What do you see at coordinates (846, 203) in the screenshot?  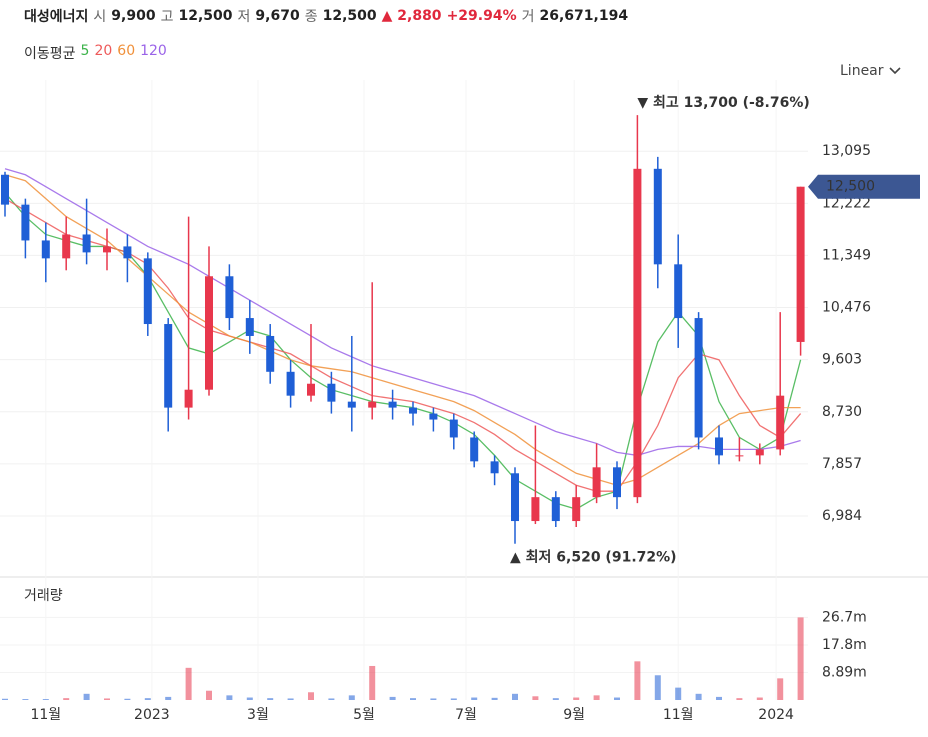 I see `y-tick-label: 12,222` at bounding box center [846, 203].